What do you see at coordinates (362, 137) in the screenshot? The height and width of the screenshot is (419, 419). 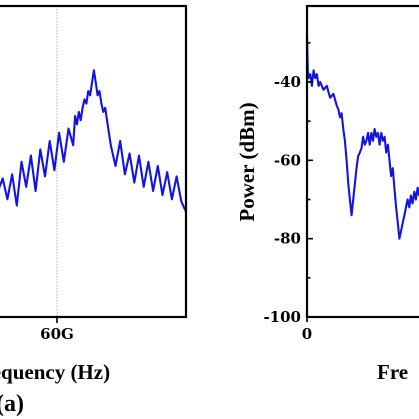 I see `panel-b-spectrum-trace` at bounding box center [362, 137].